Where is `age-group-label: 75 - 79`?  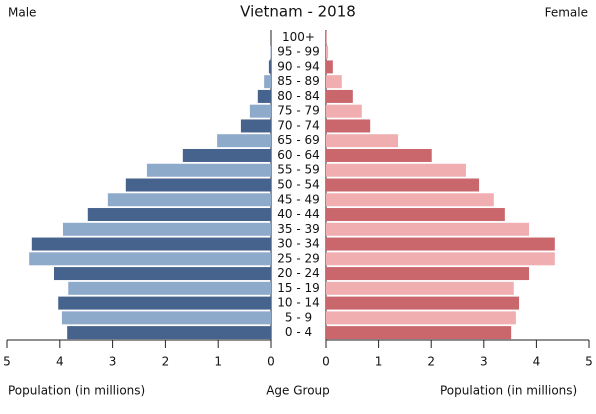 age-group-label: 75 - 79 is located at coordinates (298, 111).